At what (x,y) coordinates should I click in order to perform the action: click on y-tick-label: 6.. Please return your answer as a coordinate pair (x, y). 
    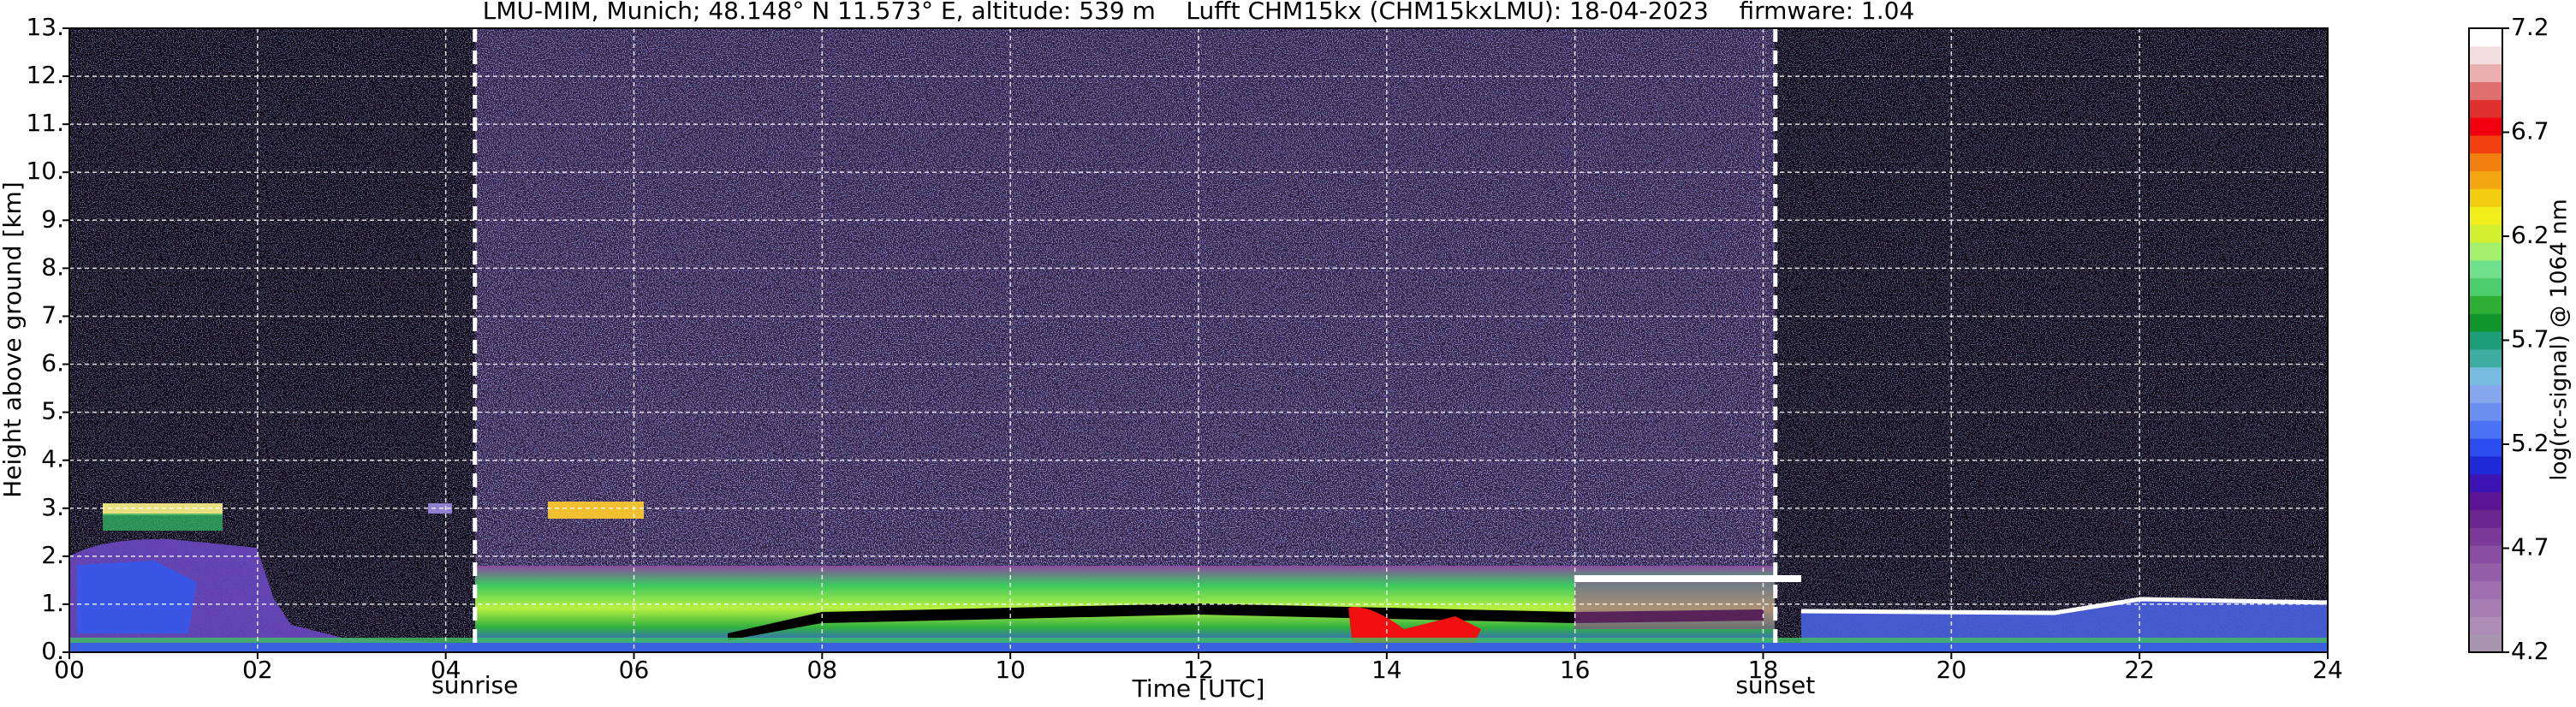
    Looking at the image, I should click on (53, 363).